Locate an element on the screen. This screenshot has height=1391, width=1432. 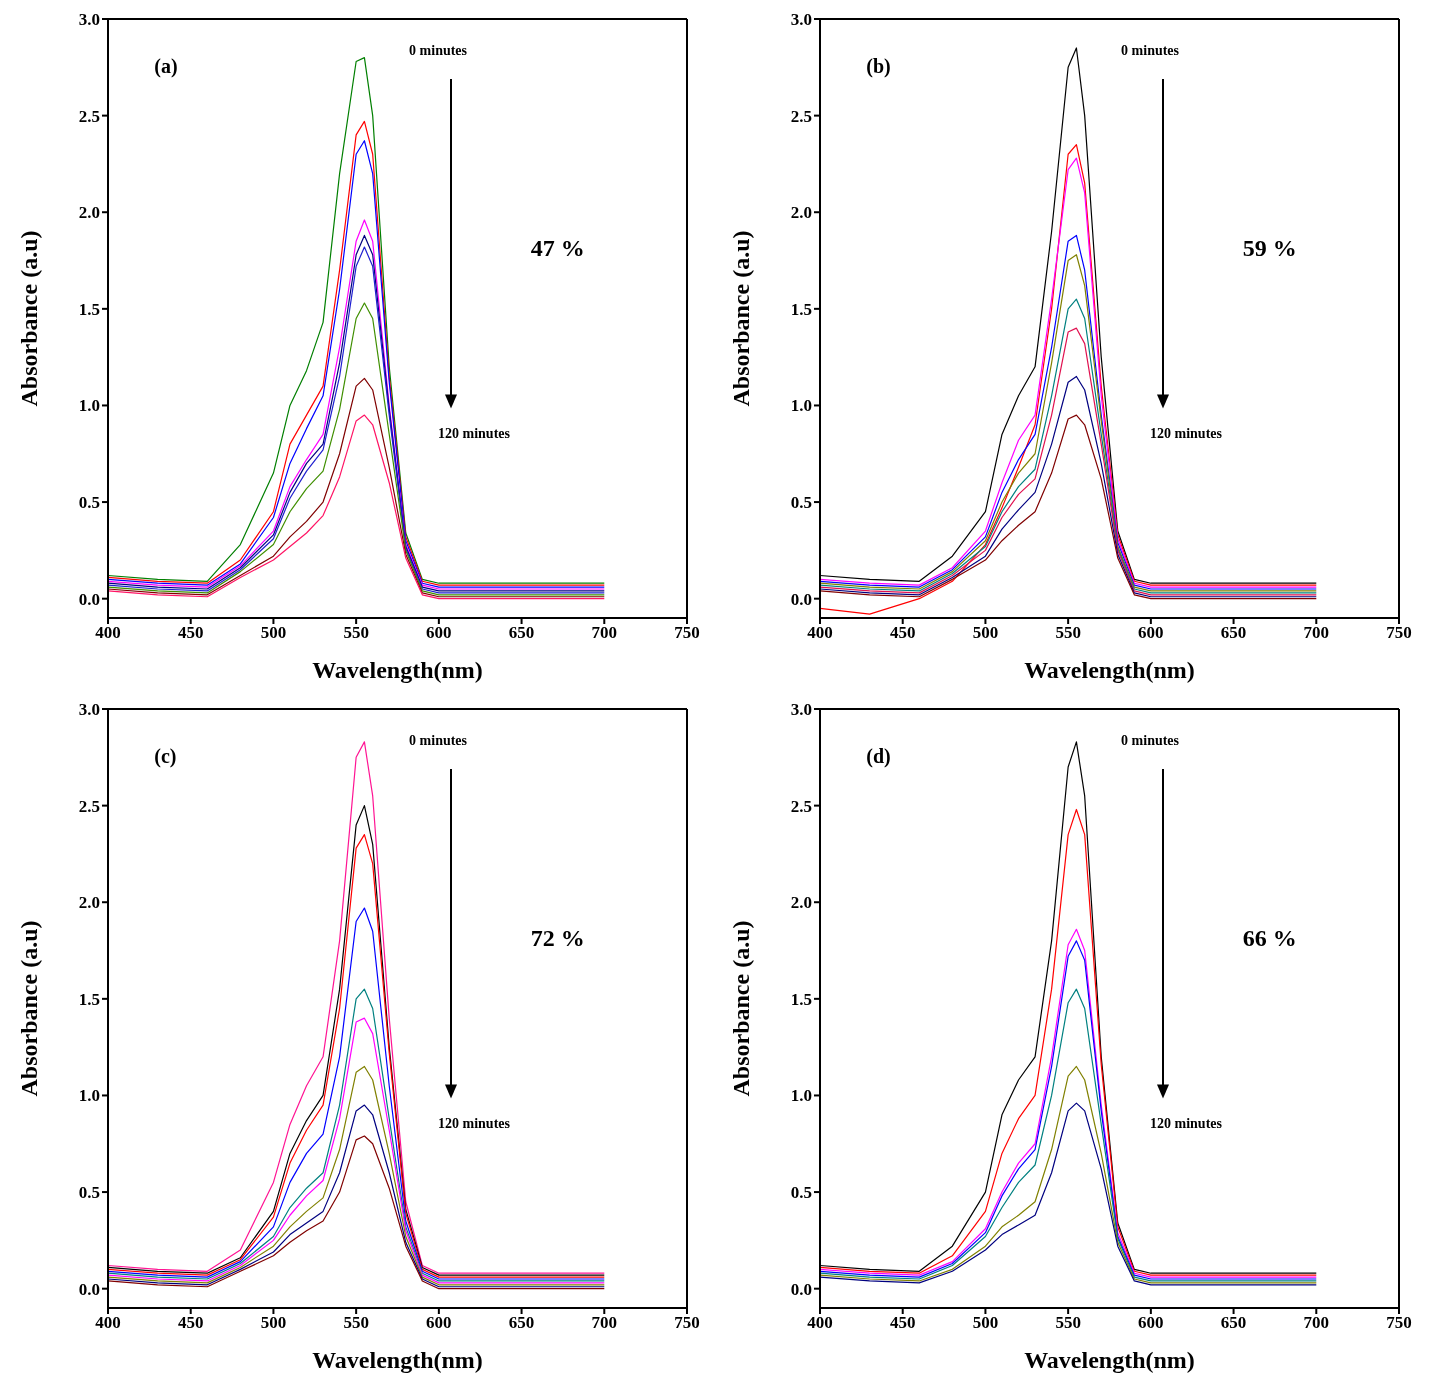
annotation: 66 % is located at coordinates (1269, 938).